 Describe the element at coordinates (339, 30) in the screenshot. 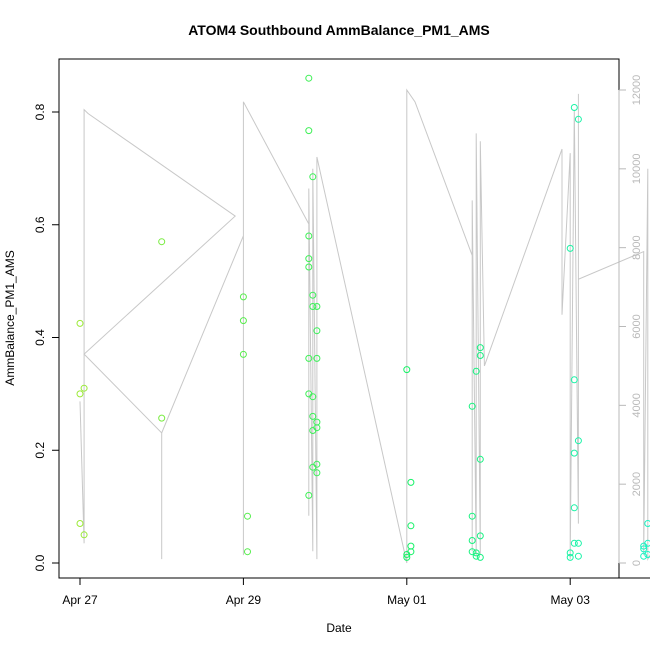

I see `chart-title: ATOM4 Southbound AmmBalance_PM1_AMS` at that location.